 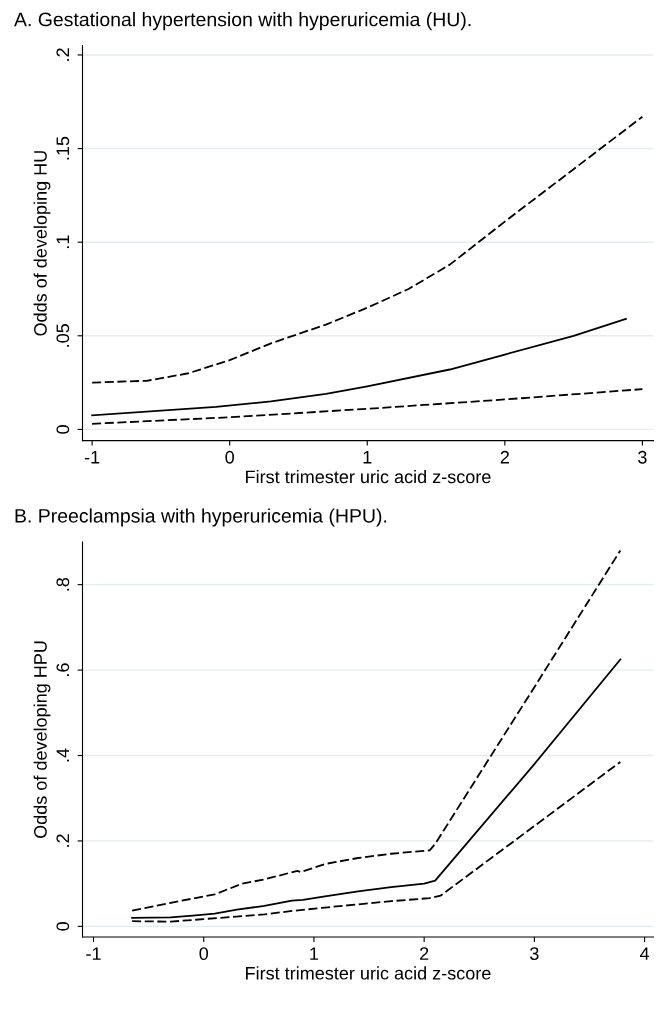 What do you see at coordinates (42, 739) in the screenshot?
I see `y-axis-title: Odds of developing HPU` at bounding box center [42, 739].